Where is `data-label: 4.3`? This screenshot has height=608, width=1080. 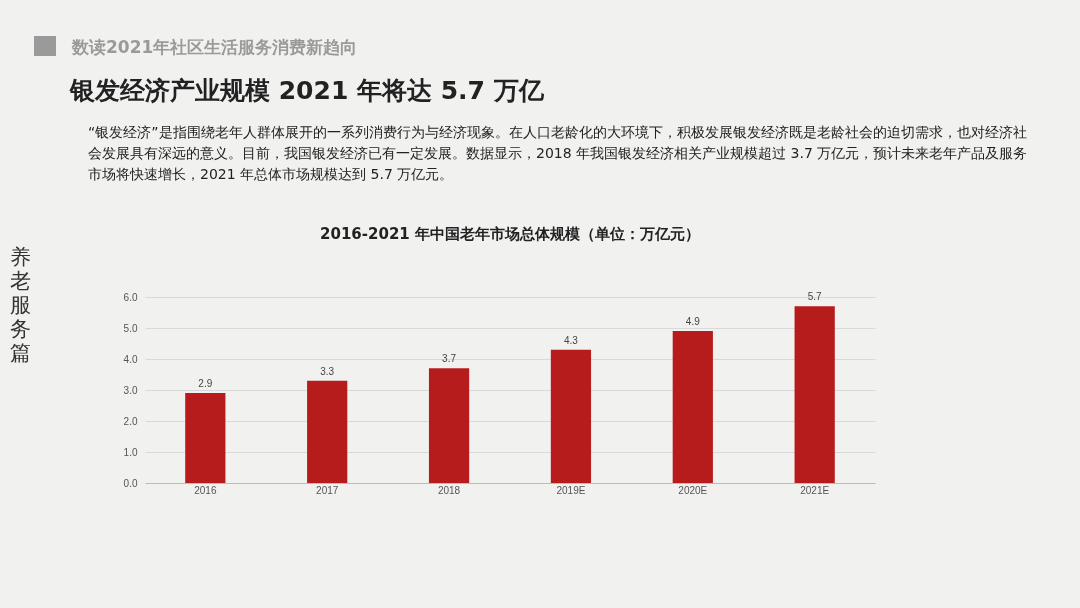
data-label: 4.3 is located at coordinates (571, 340).